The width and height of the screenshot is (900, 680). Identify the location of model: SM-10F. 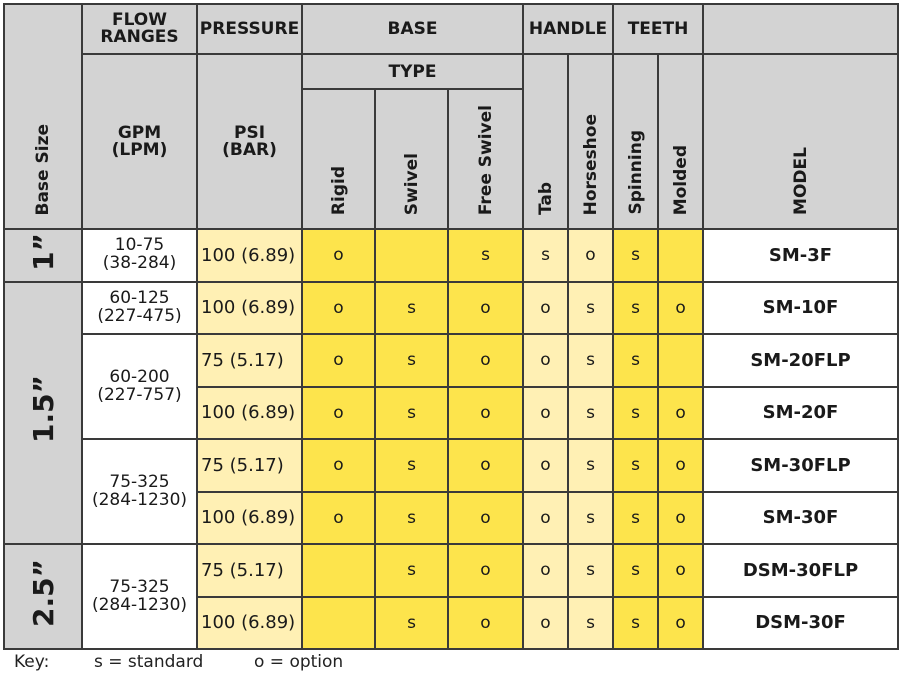
(801, 307).